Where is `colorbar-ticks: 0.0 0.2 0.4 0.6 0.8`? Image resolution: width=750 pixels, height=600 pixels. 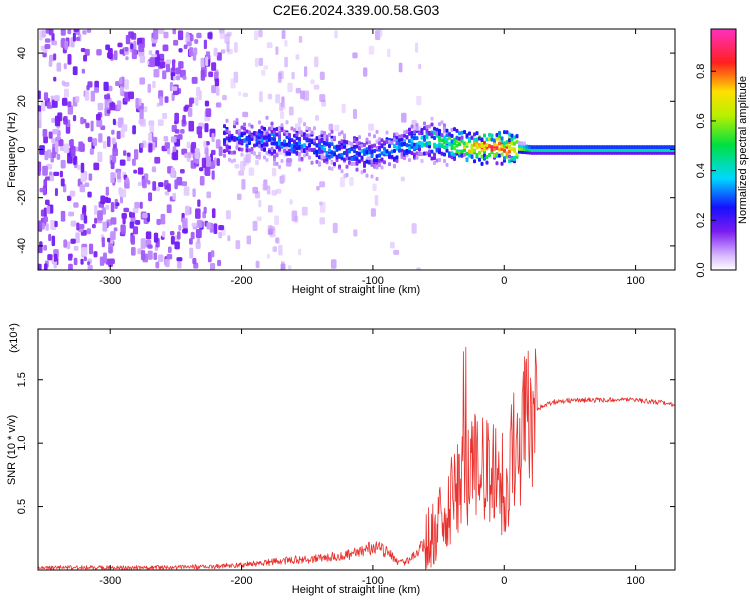 colorbar-ticks: 0.0 0.2 0.4 0.6 0.8 is located at coordinates (705, 171).